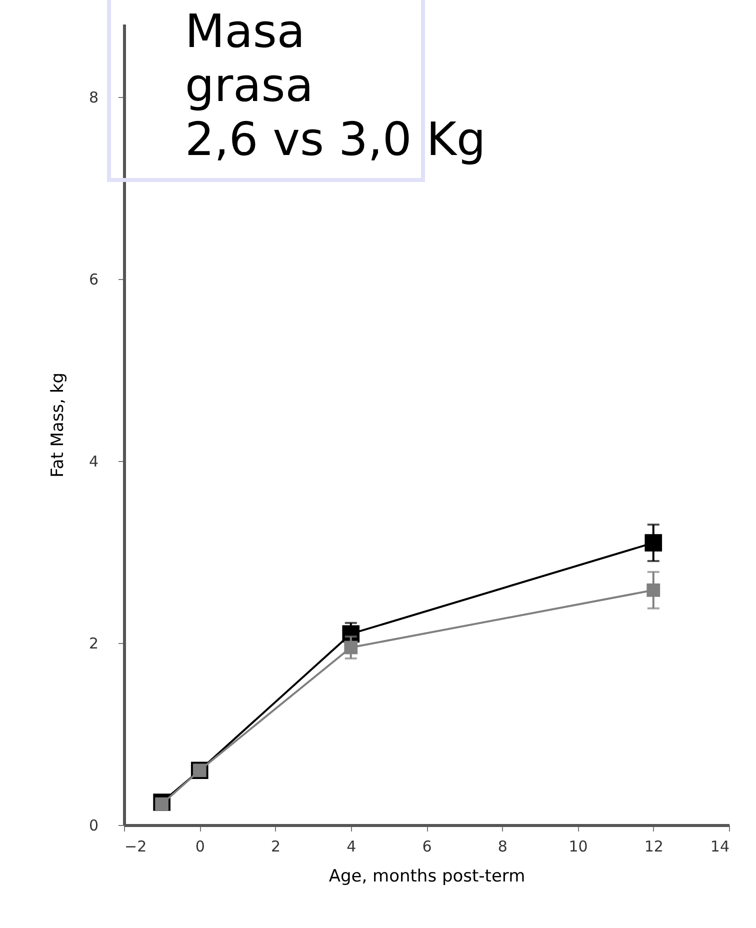 The height and width of the screenshot is (928, 756). Describe the element at coordinates (93, 279) in the screenshot. I see `y-tick-label: 6` at that location.